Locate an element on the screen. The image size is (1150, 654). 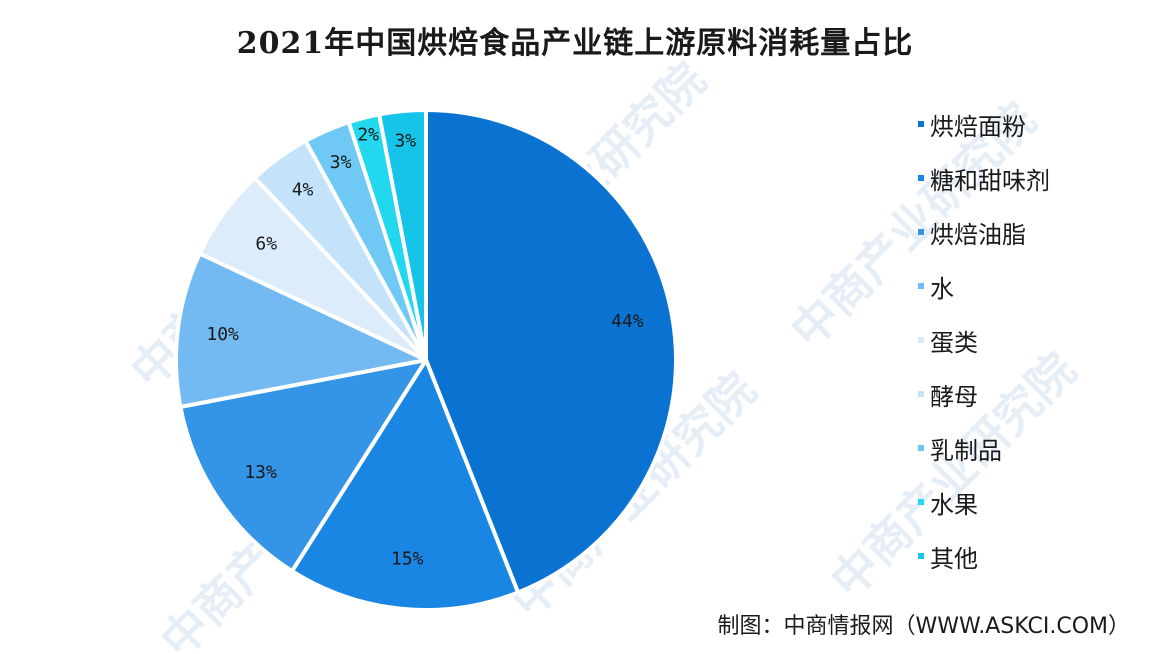
legend-label: 其他 is located at coordinates (954, 558).